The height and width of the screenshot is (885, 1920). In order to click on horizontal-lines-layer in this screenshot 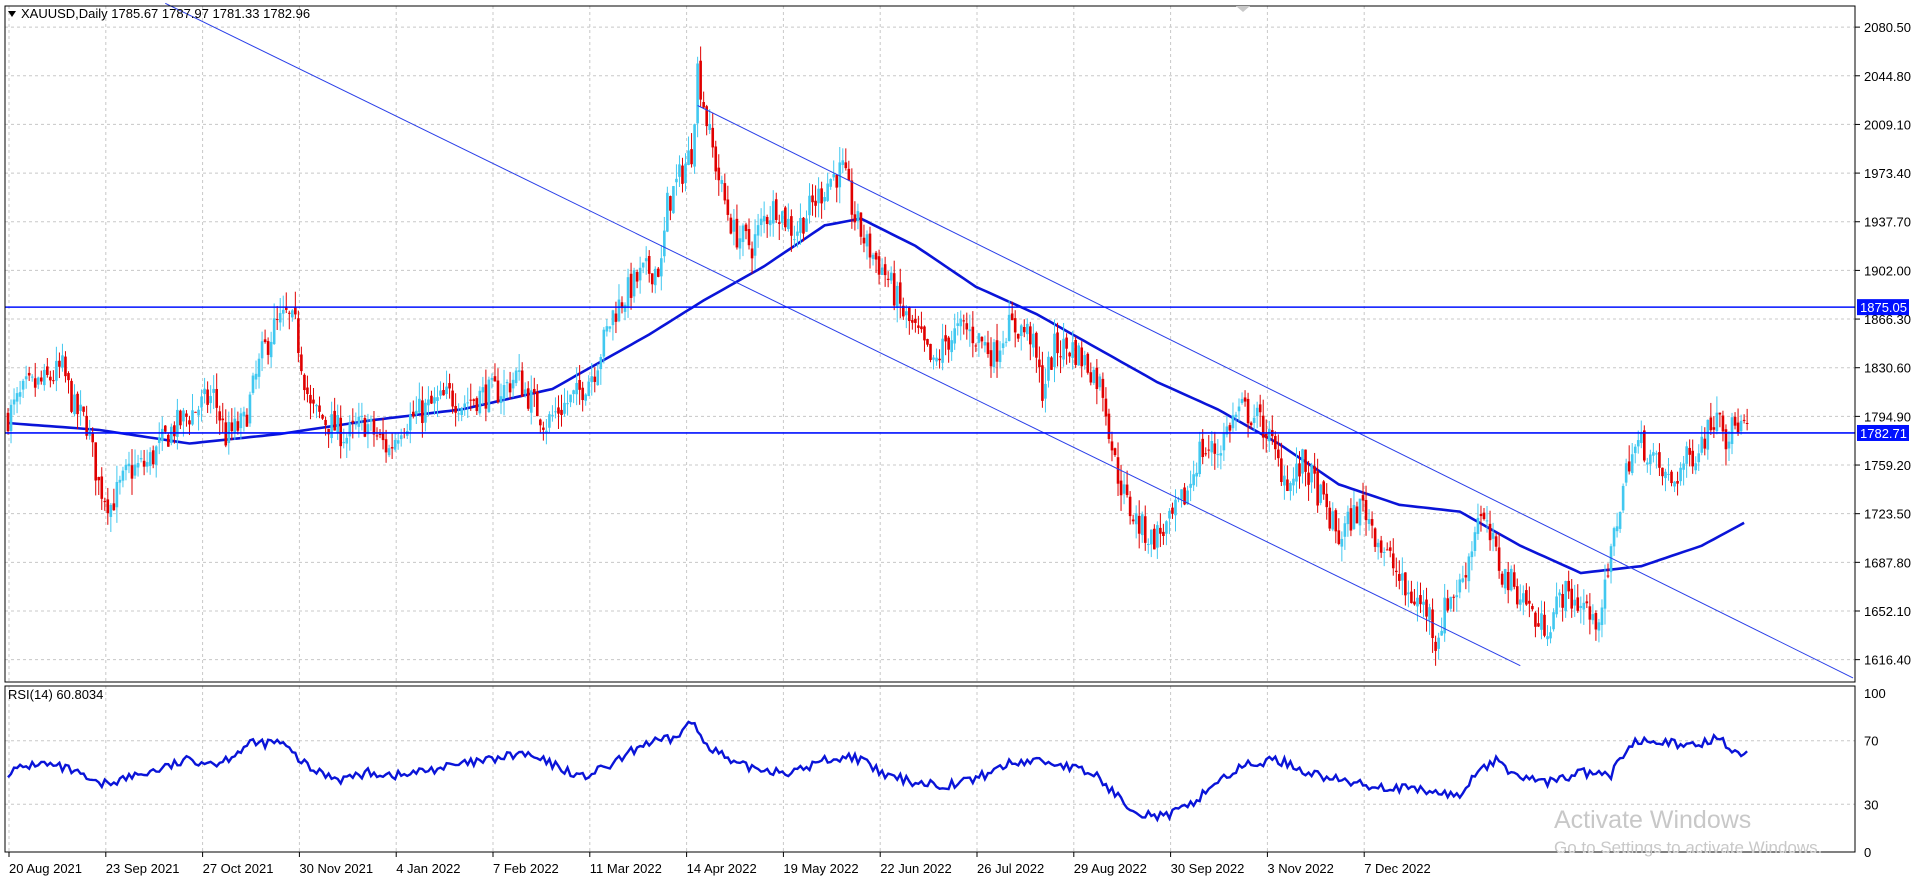, I will do `click(930, 370)`.